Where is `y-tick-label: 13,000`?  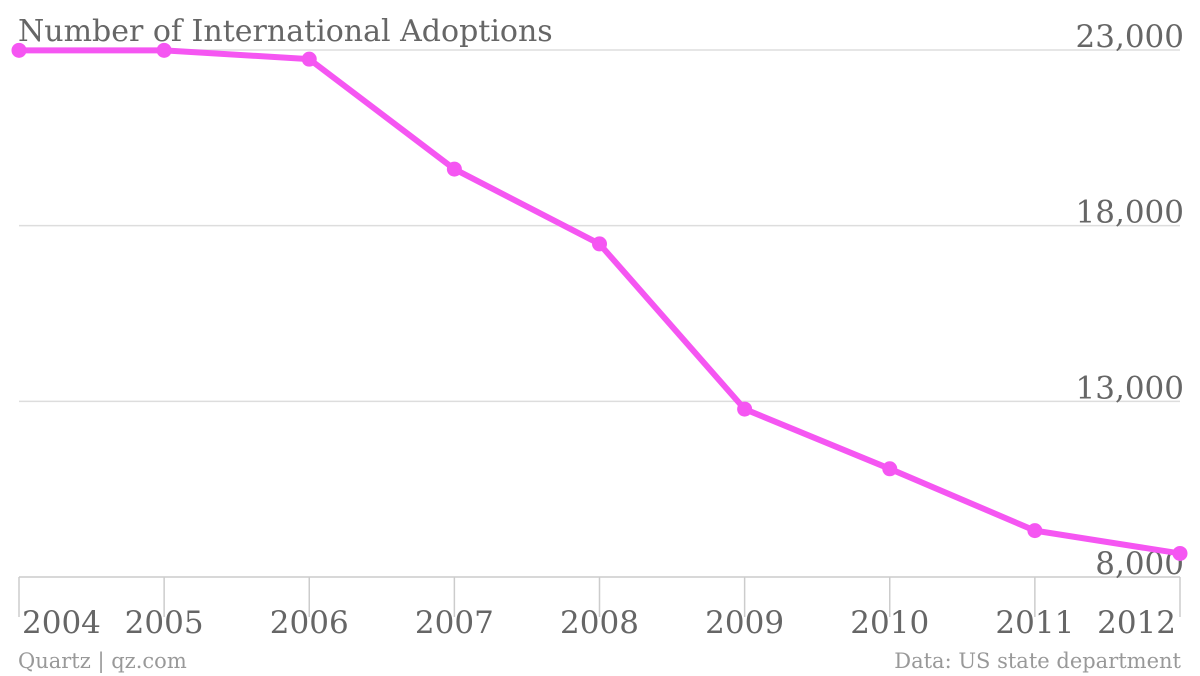
y-tick-label: 13,000 is located at coordinates (1130, 388).